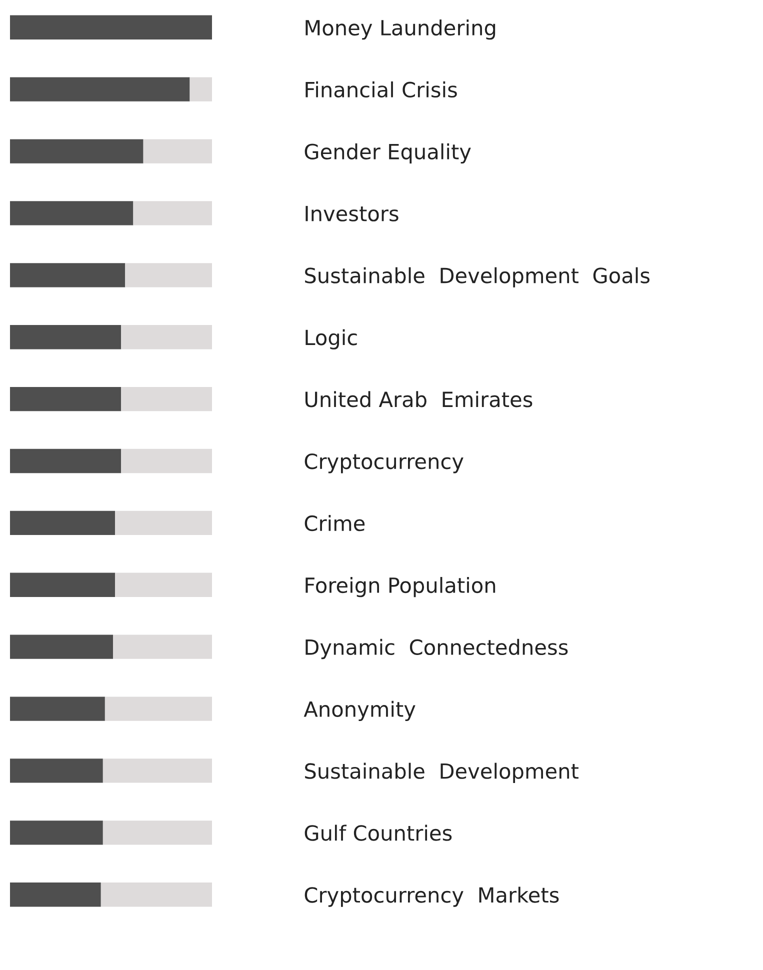  Describe the element at coordinates (352, 214) in the screenshot. I see `y-tick-label: Investors` at that location.